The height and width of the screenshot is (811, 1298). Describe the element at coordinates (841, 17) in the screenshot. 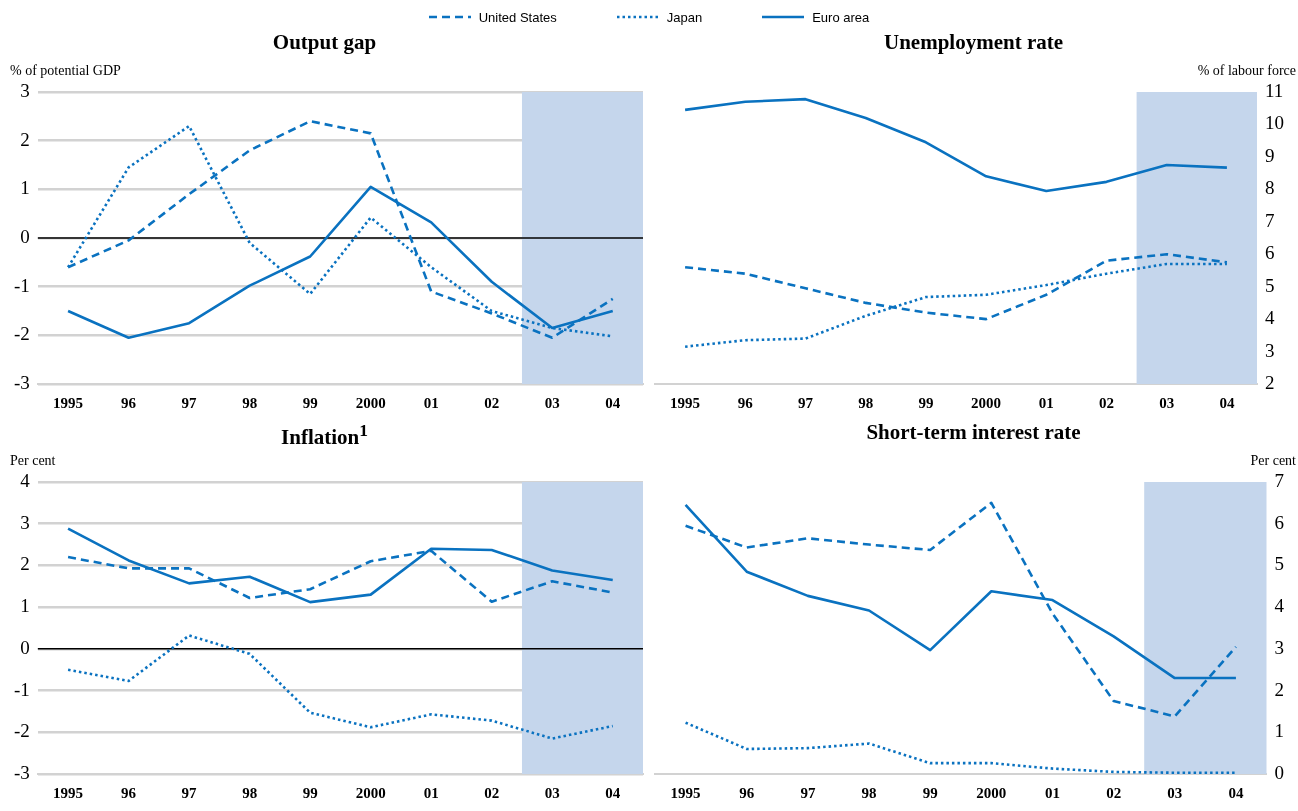

I see `legend-label: Euro area` at that location.